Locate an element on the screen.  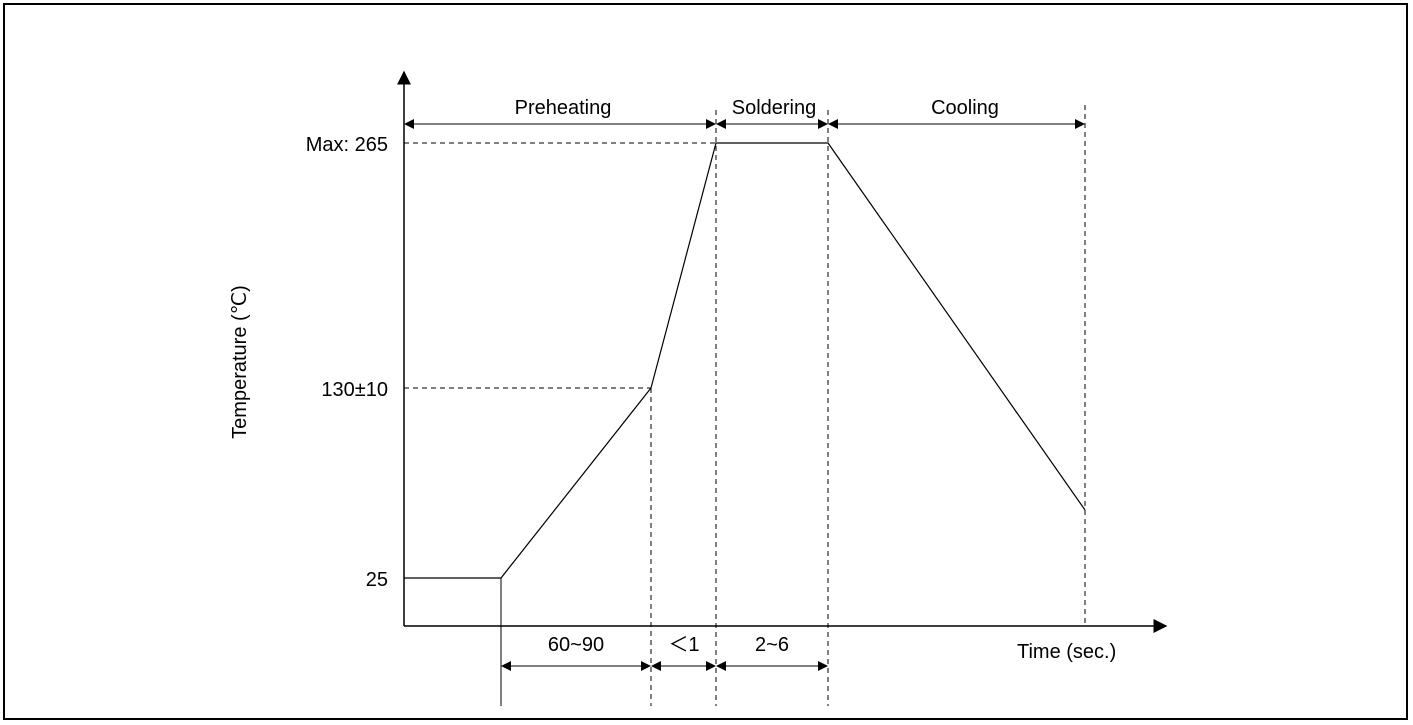
y-axis-label: Temperature (℃) is located at coordinates (240, 362).